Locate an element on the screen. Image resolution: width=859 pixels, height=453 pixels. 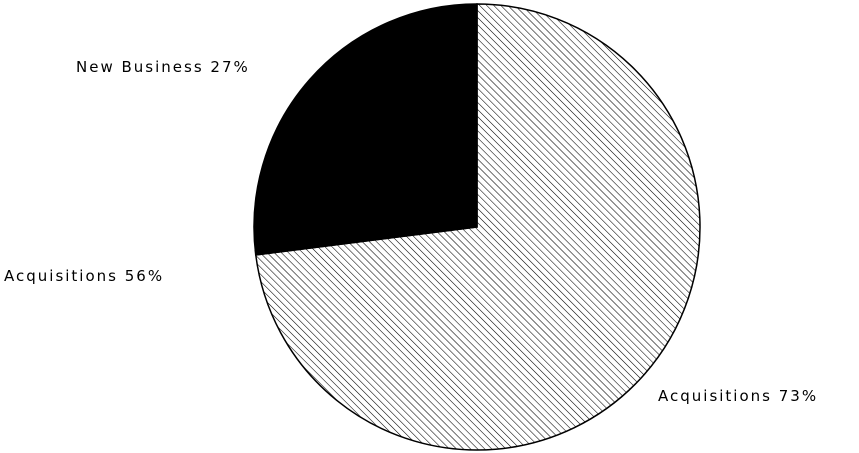
pie-slice-new-business is located at coordinates (365, 129).